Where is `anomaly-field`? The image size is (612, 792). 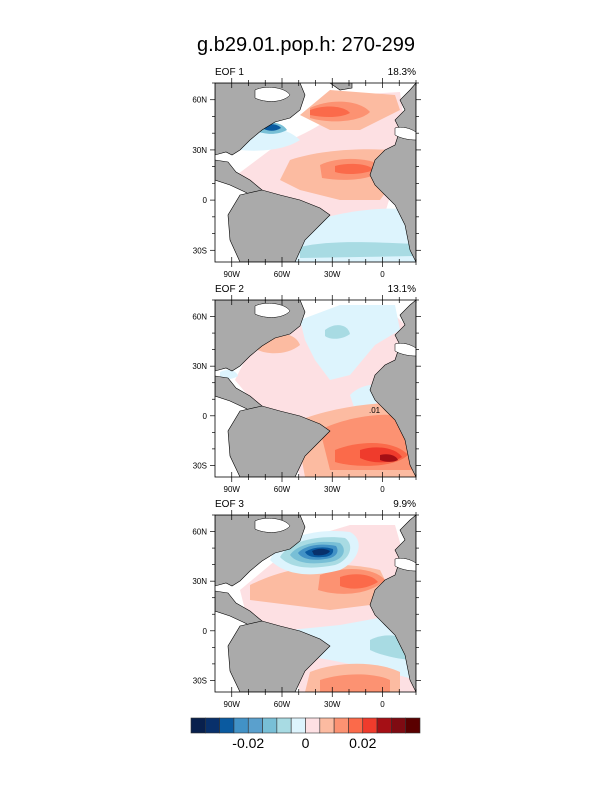 anomaly-field is located at coordinates (318, 391).